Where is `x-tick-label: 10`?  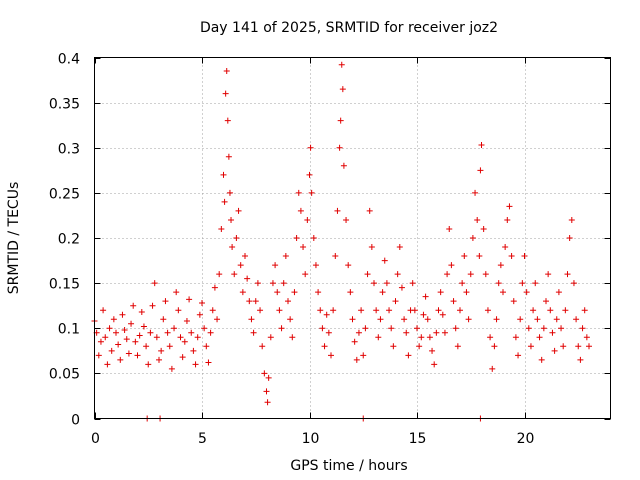 x-tick-label: 10 is located at coordinates (311, 439).